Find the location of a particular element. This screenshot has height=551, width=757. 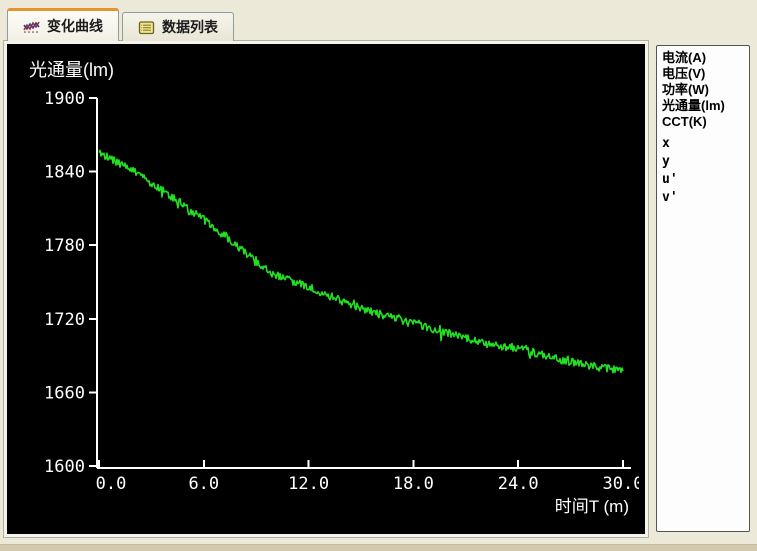

parameter-item-u-prime: u' is located at coordinates (670, 179).